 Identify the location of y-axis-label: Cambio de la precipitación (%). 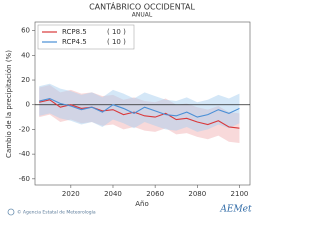
(9, 104).